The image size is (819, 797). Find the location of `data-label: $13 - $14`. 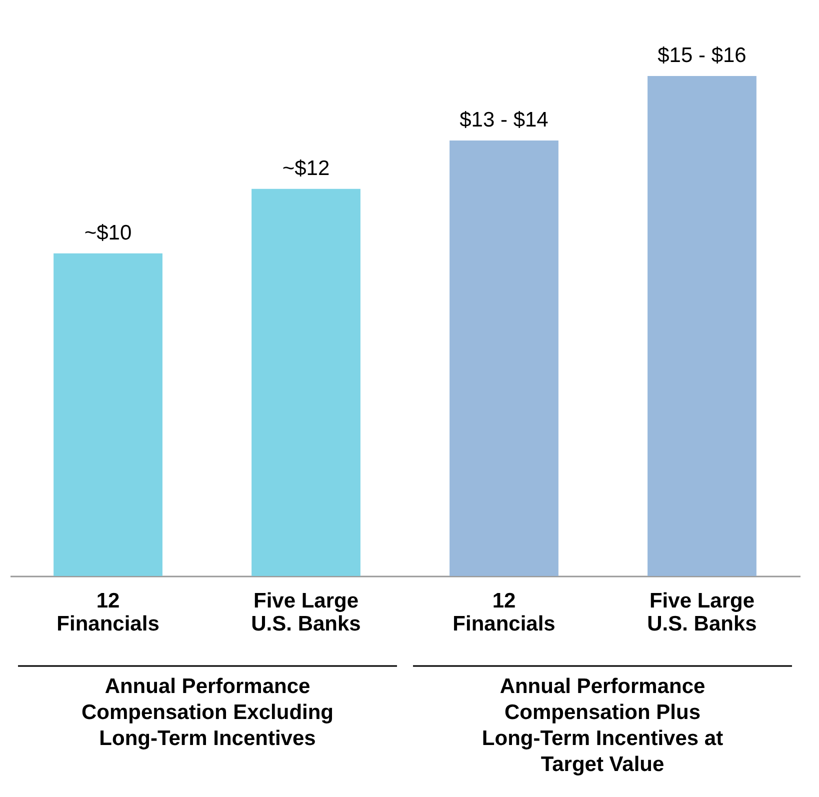

data-label: $13 - $14 is located at coordinates (504, 120).